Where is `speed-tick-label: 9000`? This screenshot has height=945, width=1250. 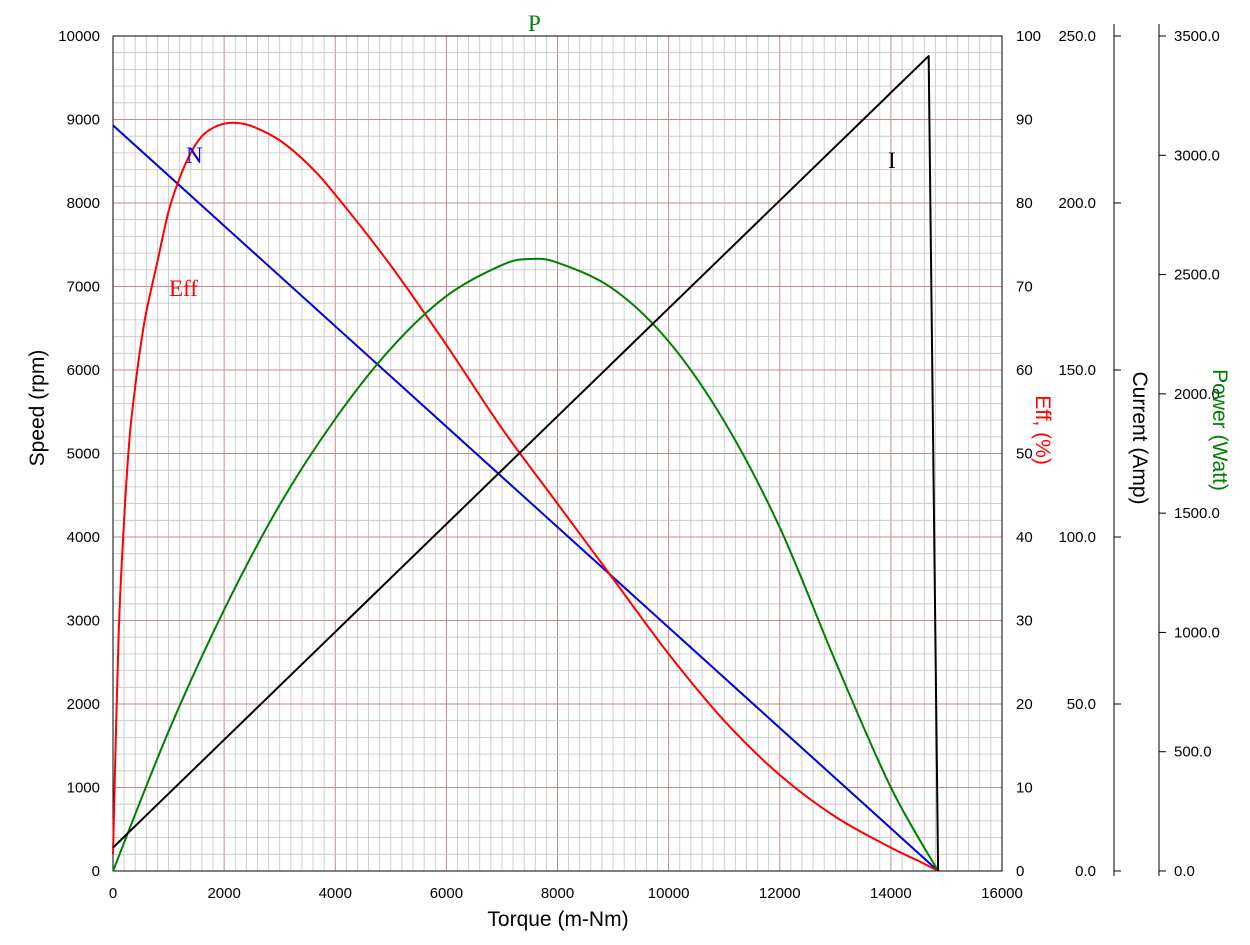 speed-tick-label: 9000 is located at coordinates (83, 120).